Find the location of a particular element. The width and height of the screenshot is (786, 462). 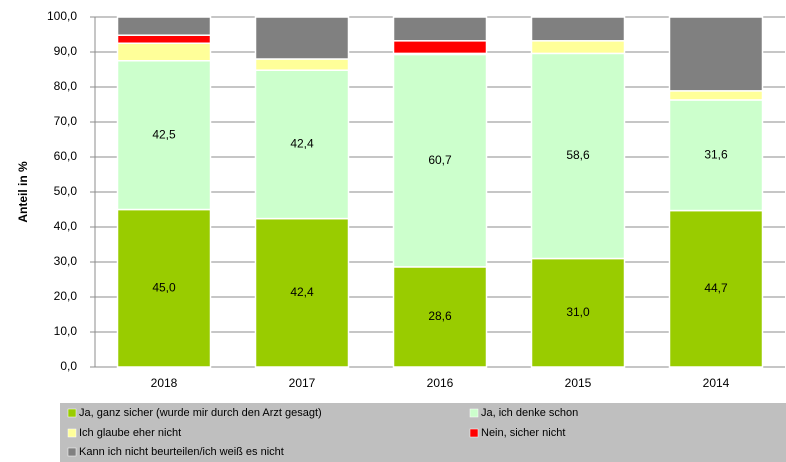

legend-label: Ich glaube eher nicht is located at coordinates (130, 433).